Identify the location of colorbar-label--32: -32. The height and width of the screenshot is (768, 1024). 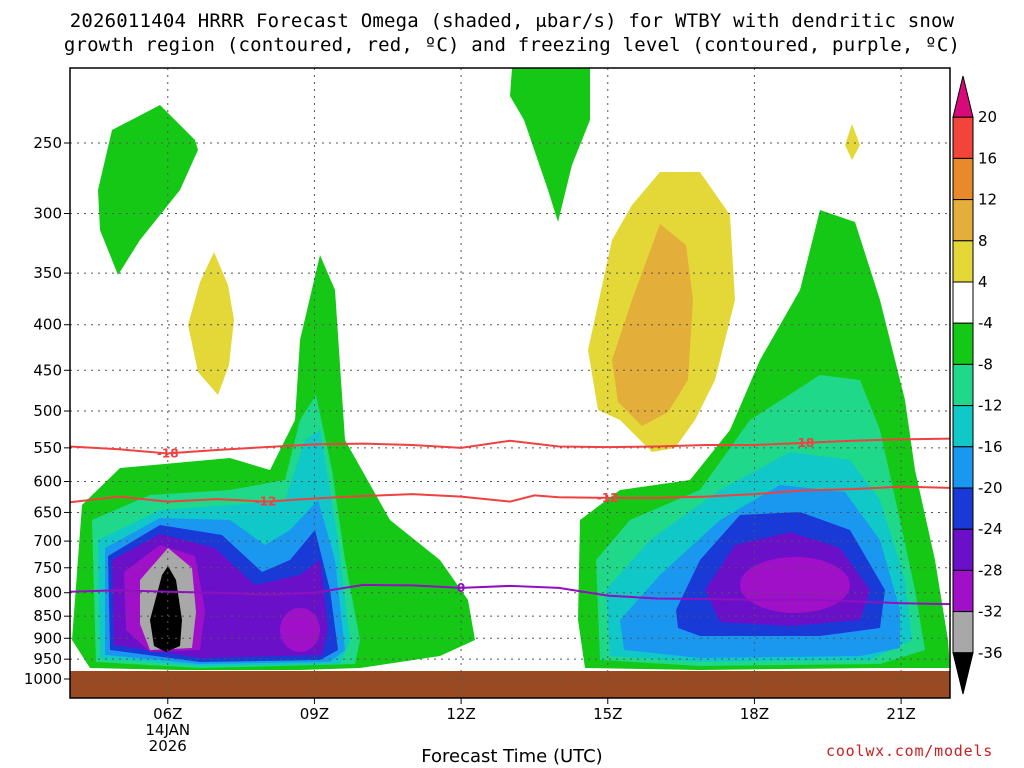
(990, 612).